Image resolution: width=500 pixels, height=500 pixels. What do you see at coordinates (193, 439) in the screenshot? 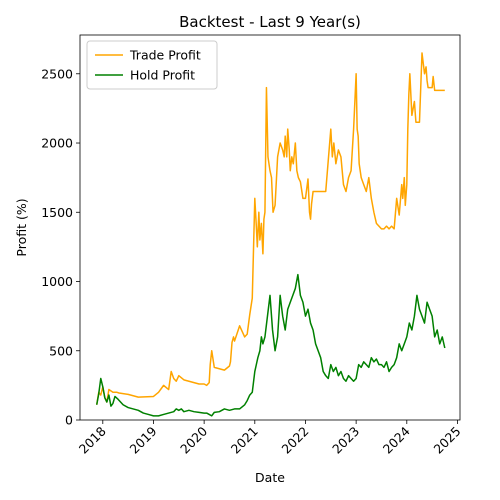
I see `x-tick-label: 2020` at bounding box center [193, 439].